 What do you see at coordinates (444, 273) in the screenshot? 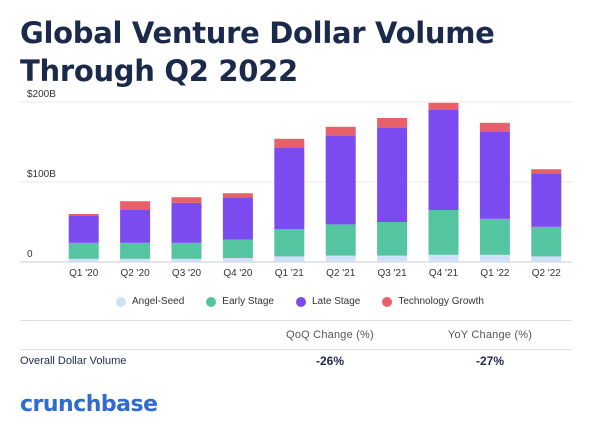
I see `x-tick-label: Q4 '21` at bounding box center [444, 273].